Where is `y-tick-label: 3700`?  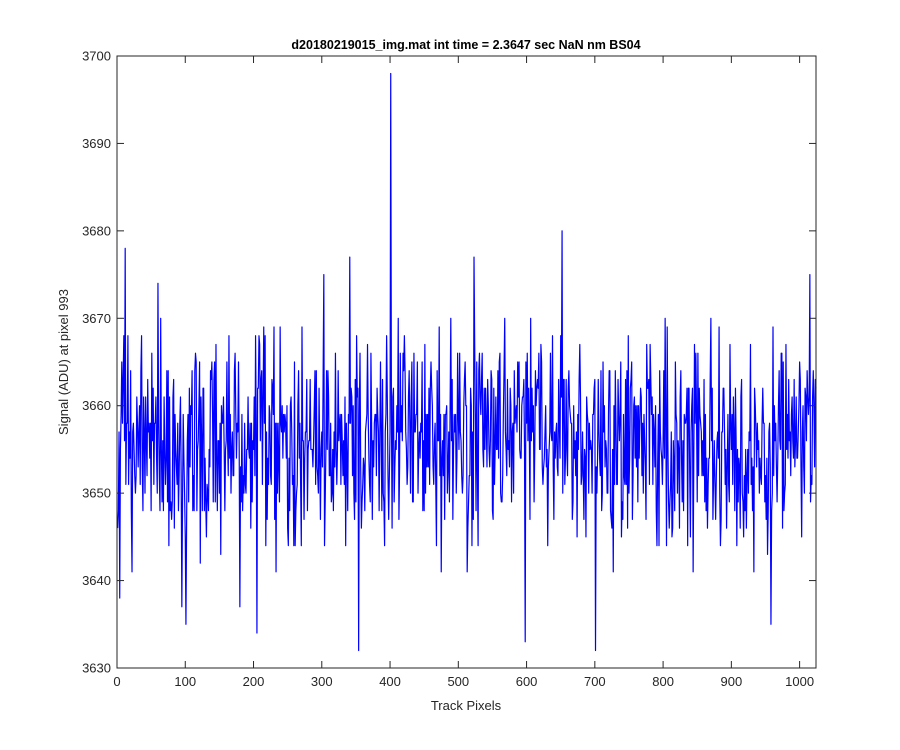 y-tick-label: 3700 is located at coordinates (96, 56).